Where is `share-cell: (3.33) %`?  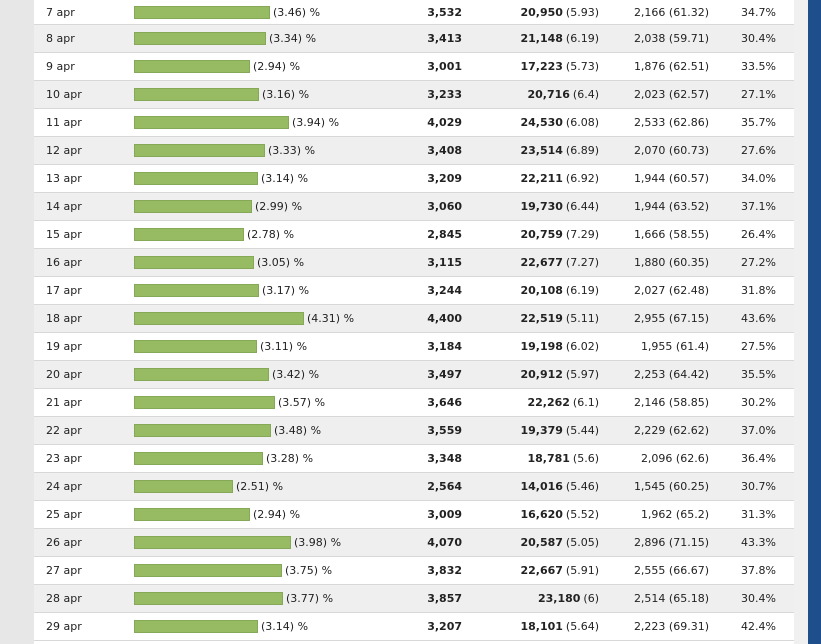
share-cell: (3.33) % is located at coordinates (224, 150).